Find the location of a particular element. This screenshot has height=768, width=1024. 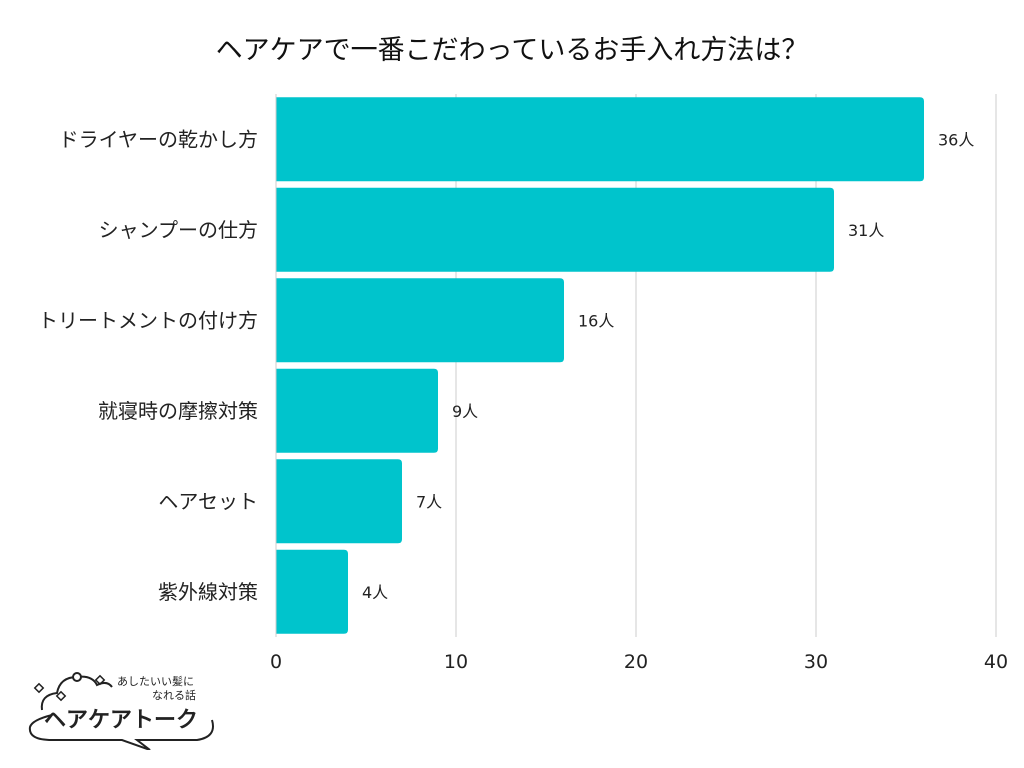

data-label: 7人 is located at coordinates (429, 501).